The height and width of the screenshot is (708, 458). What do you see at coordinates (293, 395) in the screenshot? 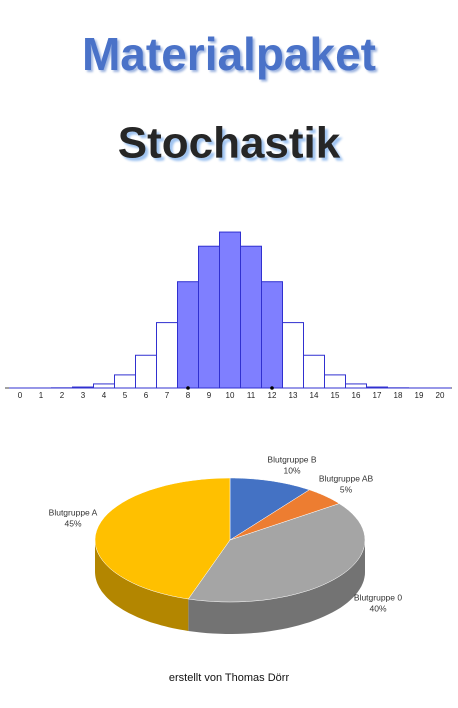
I see `x-tick-label: 13` at bounding box center [293, 395].